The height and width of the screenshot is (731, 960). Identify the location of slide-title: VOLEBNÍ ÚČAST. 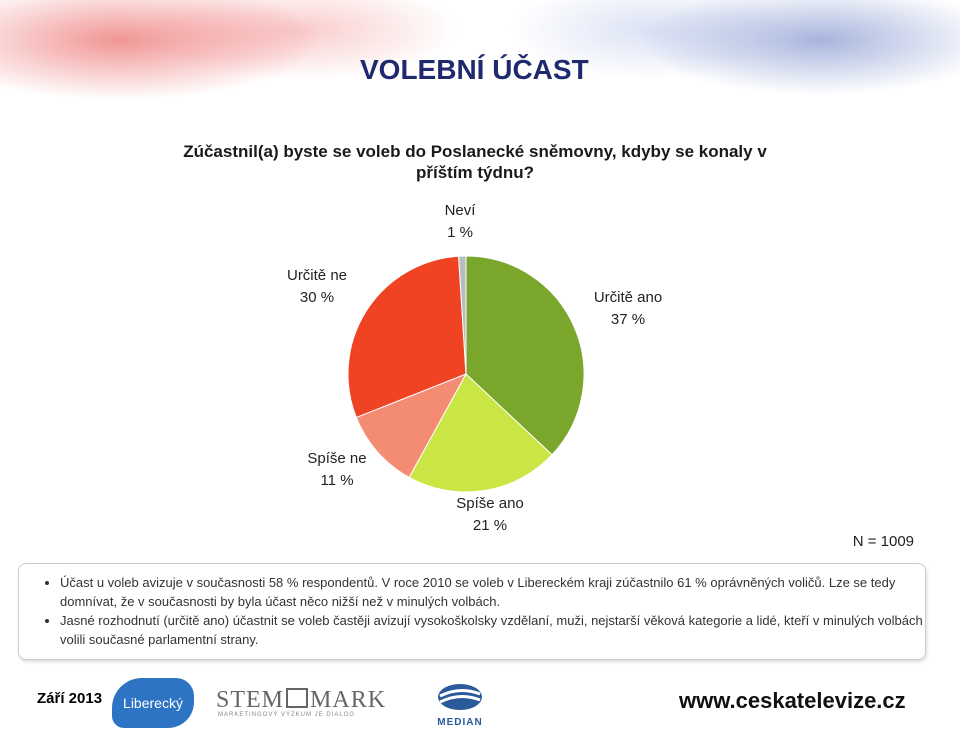
(474, 69).